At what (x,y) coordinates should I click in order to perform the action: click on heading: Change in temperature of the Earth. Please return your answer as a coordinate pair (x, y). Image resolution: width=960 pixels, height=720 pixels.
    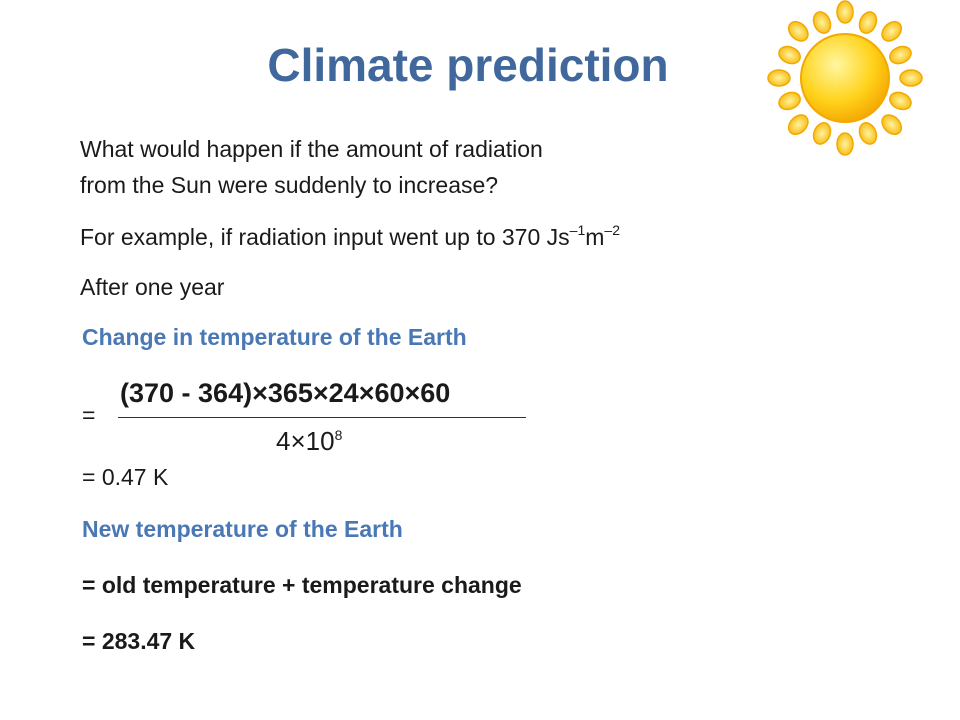
    Looking at the image, I should click on (274, 337).